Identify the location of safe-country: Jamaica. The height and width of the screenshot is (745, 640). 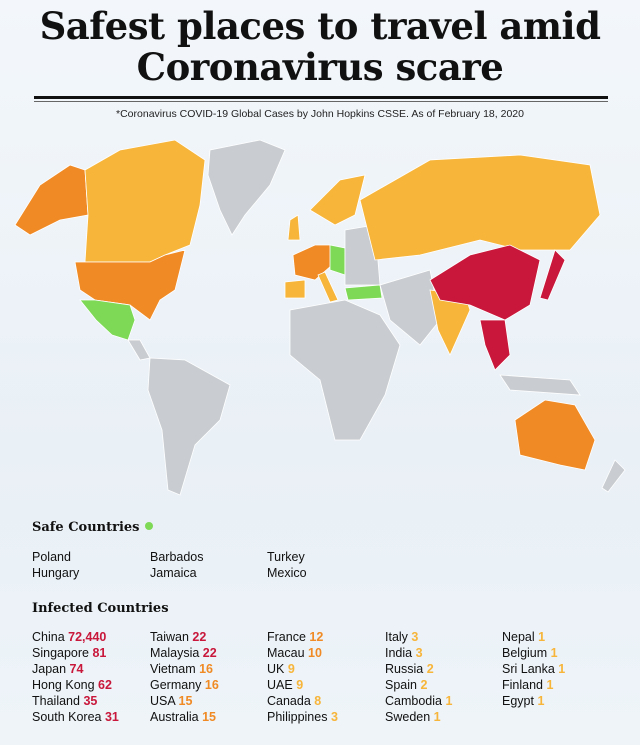
(173, 573).